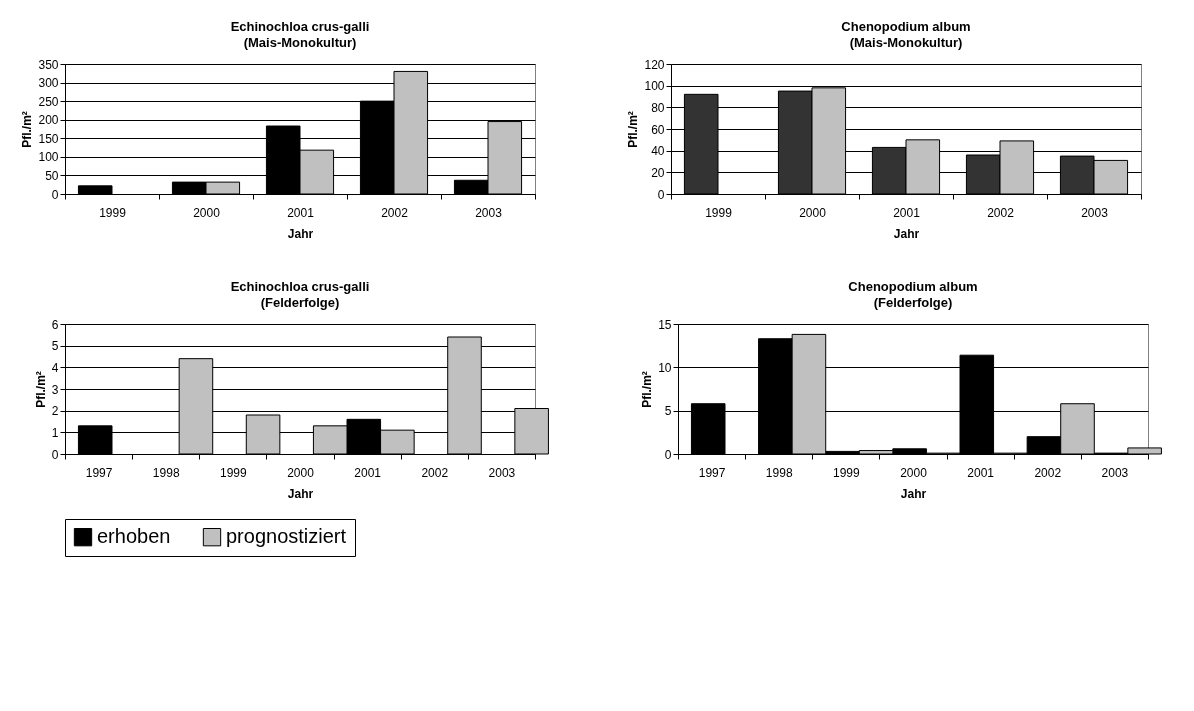 This screenshot has height=711, width=1194. Describe the element at coordinates (95, 190) in the screenshot. I see `bar` at that location.